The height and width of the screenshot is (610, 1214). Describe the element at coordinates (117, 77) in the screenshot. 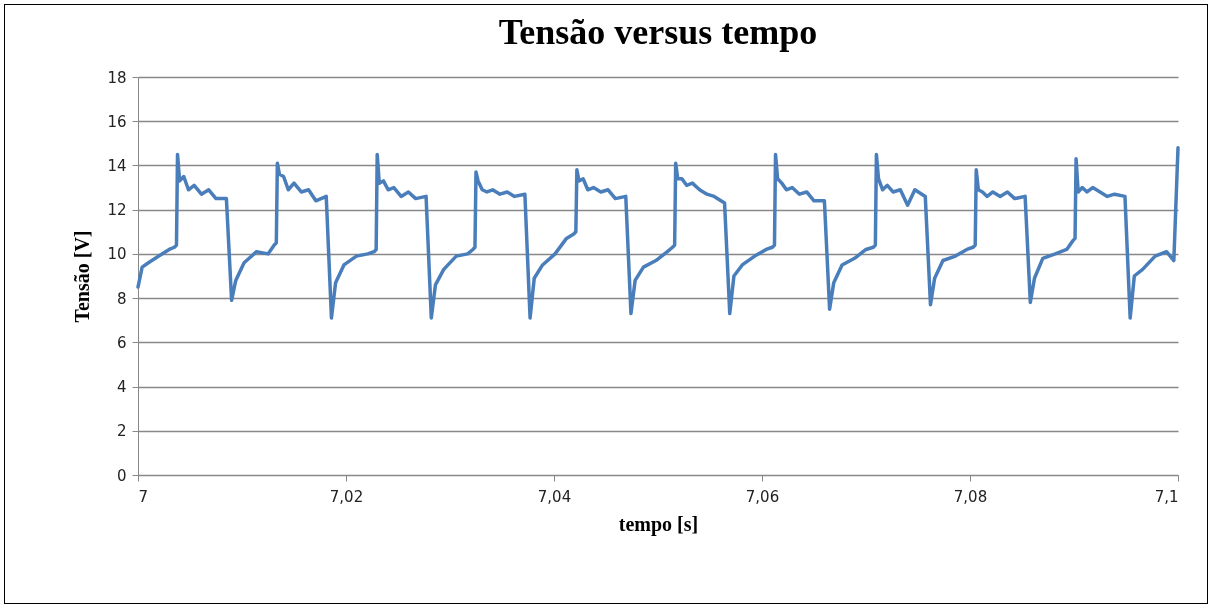

I see `y-tick-label: 18` at that location.